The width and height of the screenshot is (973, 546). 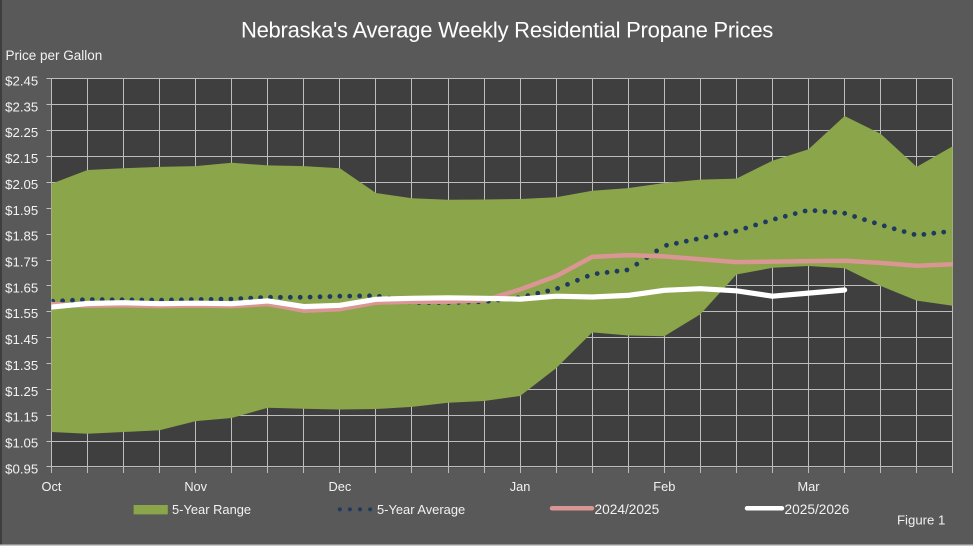 What do you see at coordinates (21, 106) in the screenshot?
I see `svg-text: $2.35` at bounding box center [21, 106].